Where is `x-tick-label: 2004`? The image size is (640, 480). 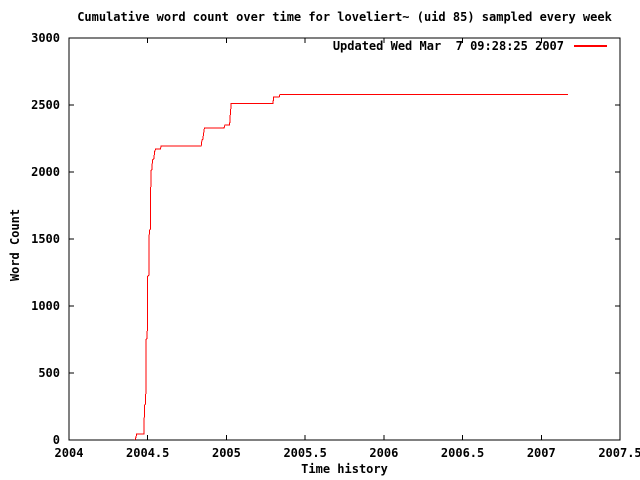
x-tick-label: 2004 is located at coordinates (69, 453).